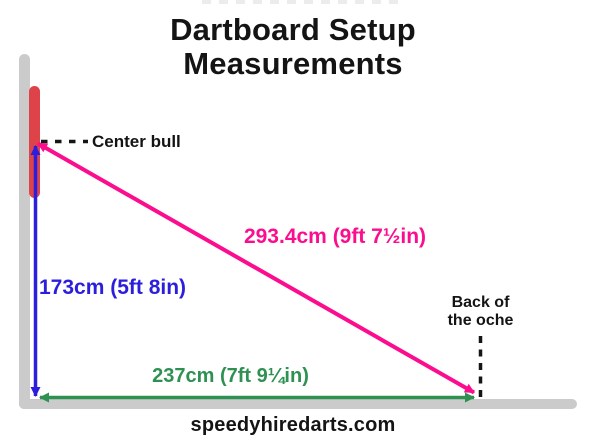  What do you see at coordinates (335, 236) in the screenshot?
I see `diagonal-measure-label: 293.4cm (9ft 7½in)` at bounding box center [335, 236].